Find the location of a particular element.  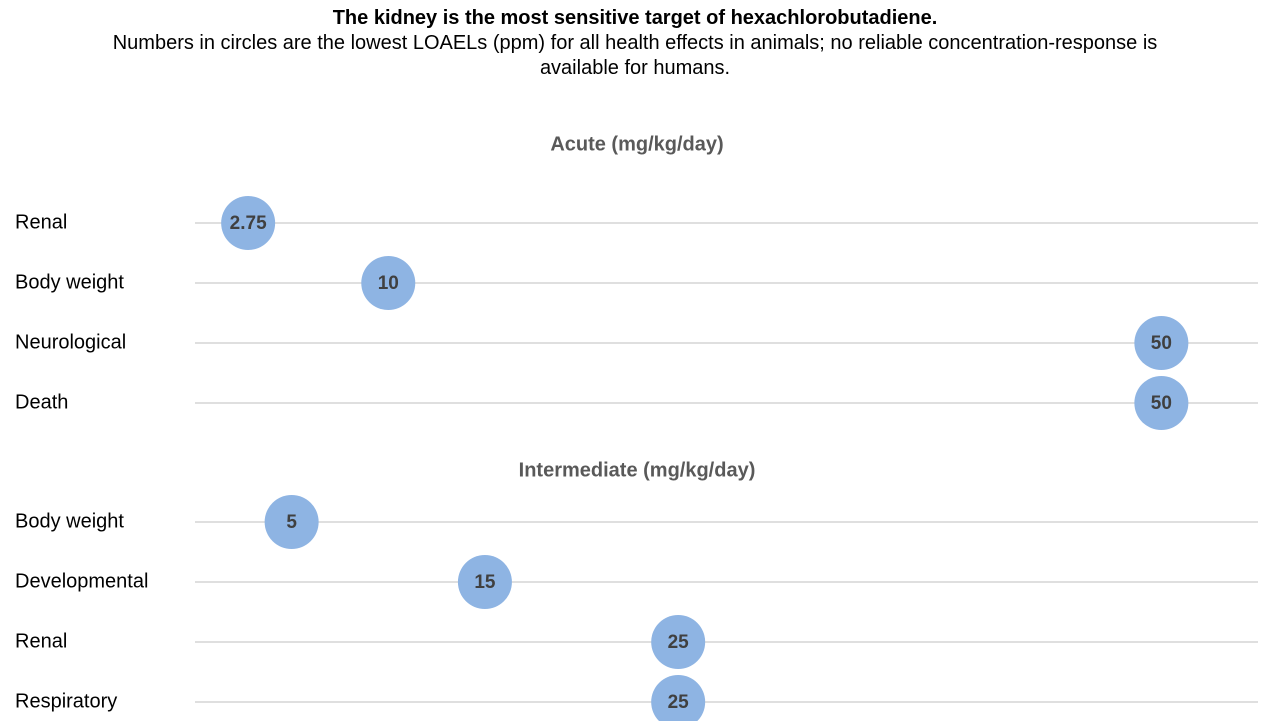

category-label: Neurological is located at coordinates (70, 342).